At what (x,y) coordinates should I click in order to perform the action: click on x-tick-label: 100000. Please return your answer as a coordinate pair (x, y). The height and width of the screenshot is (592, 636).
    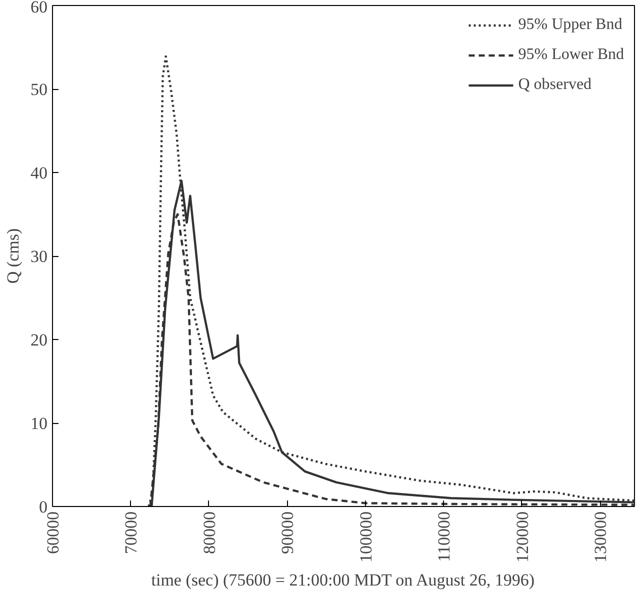
    Looking at the image, I should click on (366, 537).